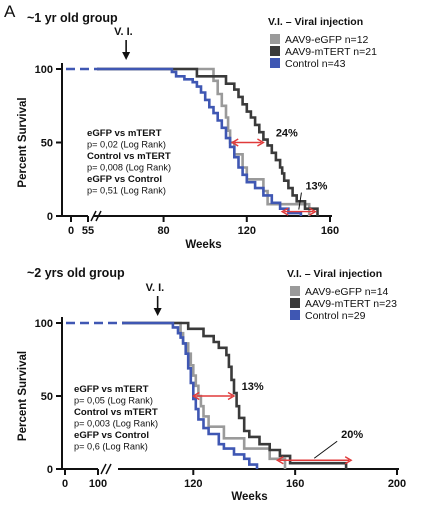 The width and height of the screenshot is (422, 510). Describe the element at coordinates (352, 435) in the screenshot. I see `difference-label: 20%` at that location.